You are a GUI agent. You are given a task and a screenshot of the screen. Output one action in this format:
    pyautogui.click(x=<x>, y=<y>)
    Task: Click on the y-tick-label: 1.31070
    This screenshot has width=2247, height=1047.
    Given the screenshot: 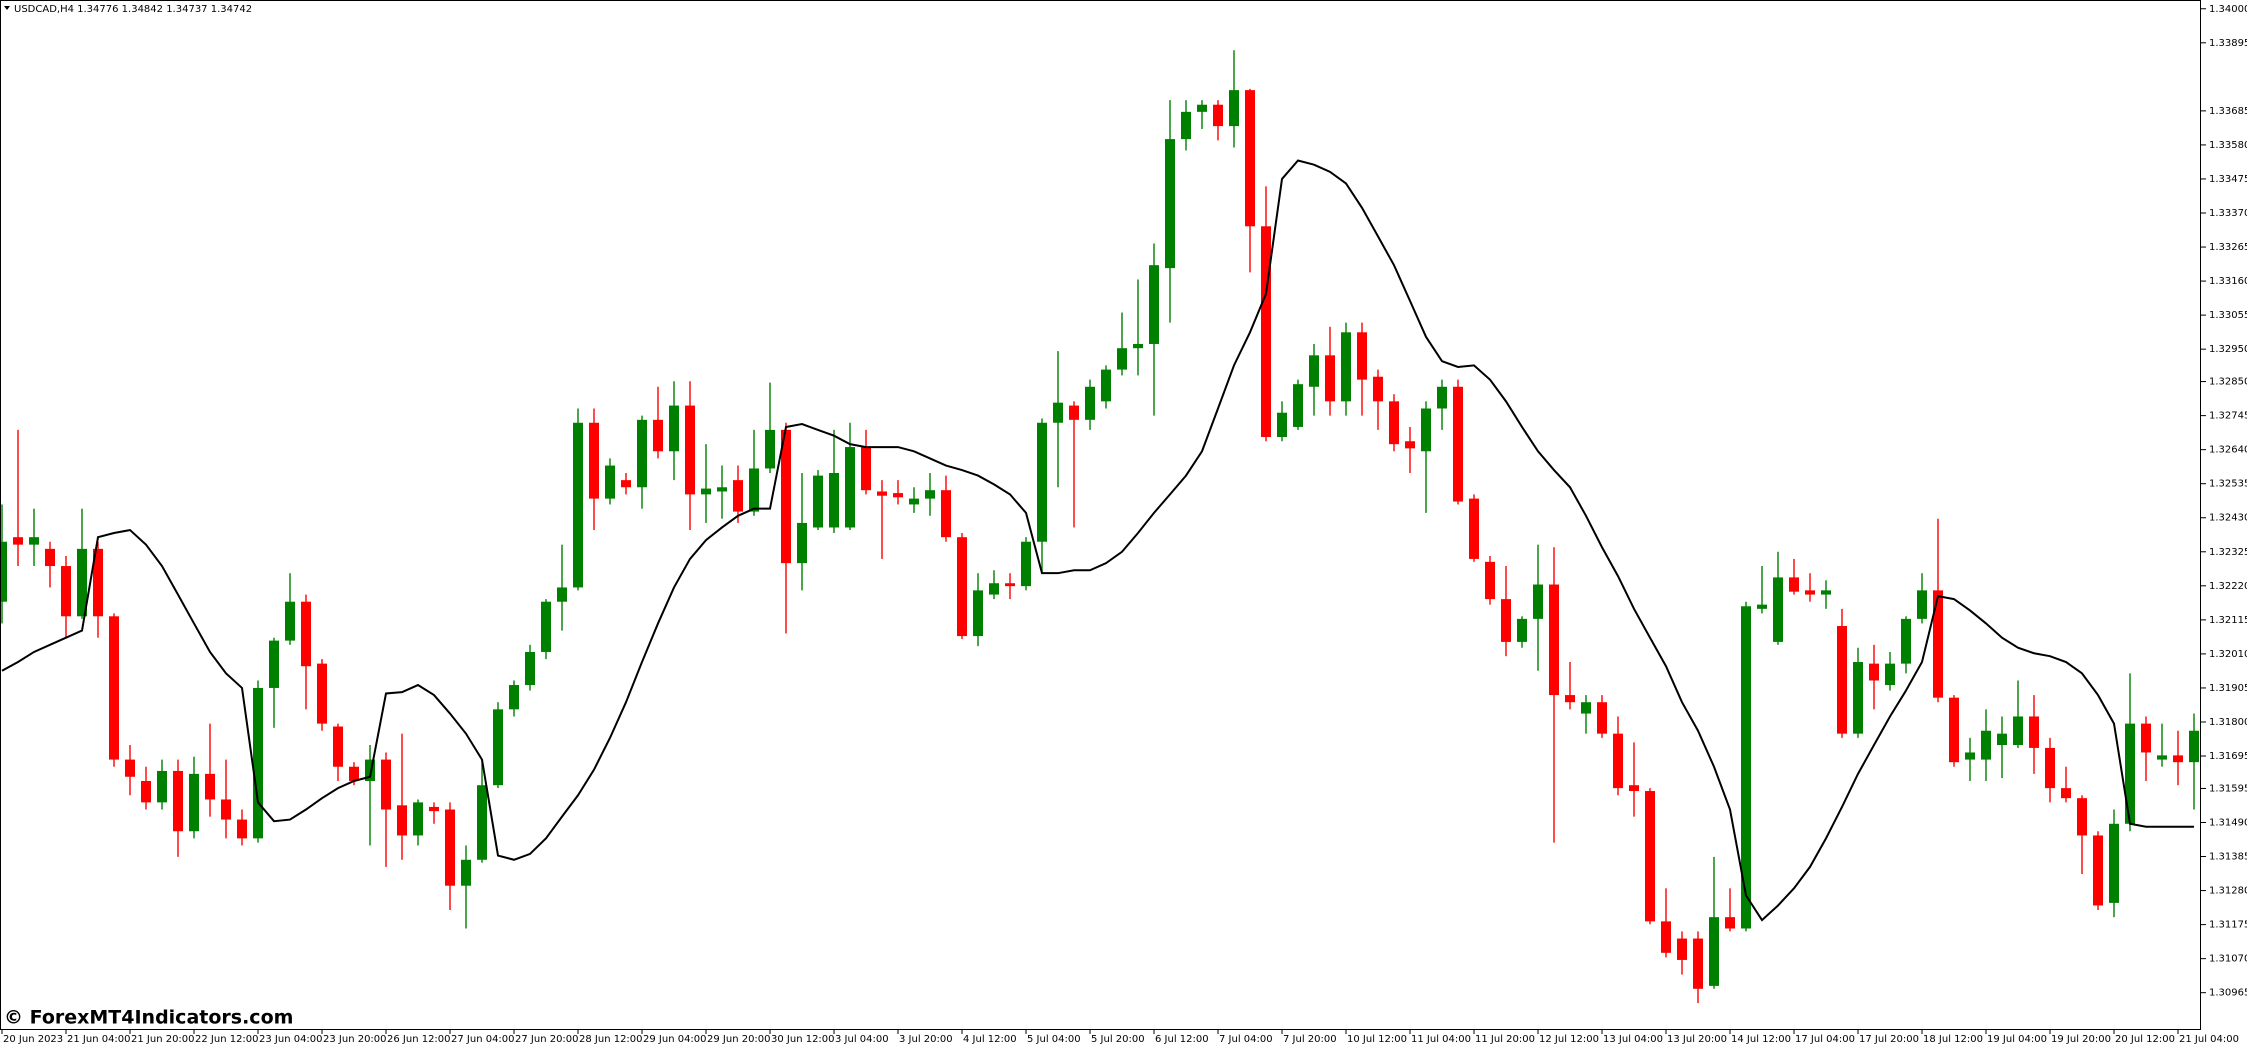 What is the action you would take?
    pyautogui.click(x=2228, y=959)
    